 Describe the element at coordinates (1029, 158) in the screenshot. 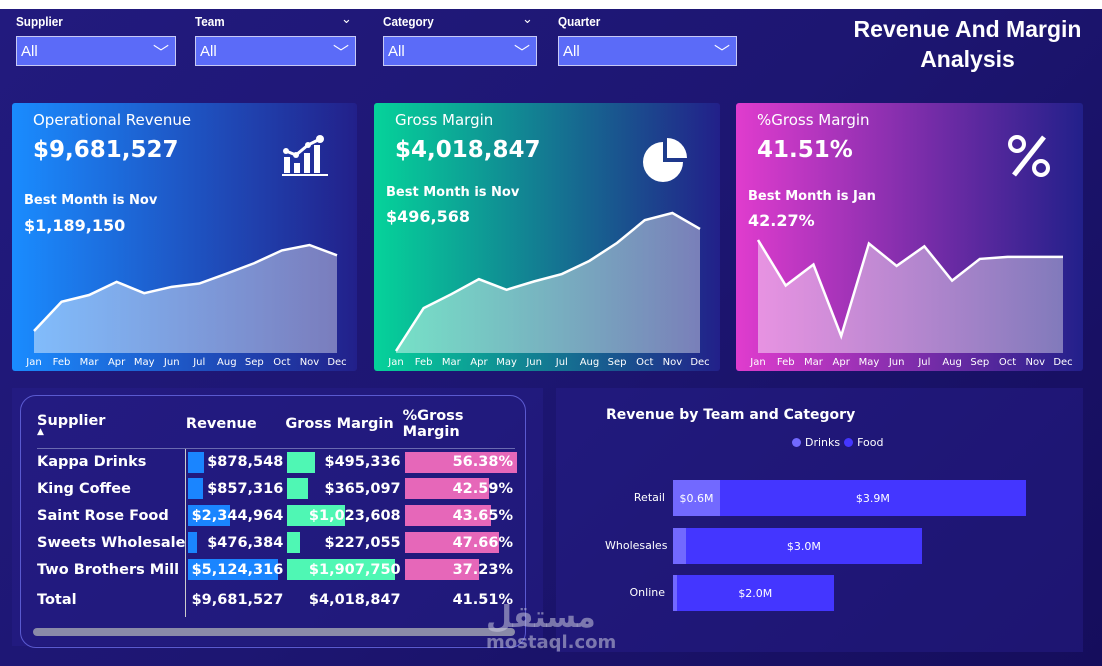

I see `percent-icon` at that location.